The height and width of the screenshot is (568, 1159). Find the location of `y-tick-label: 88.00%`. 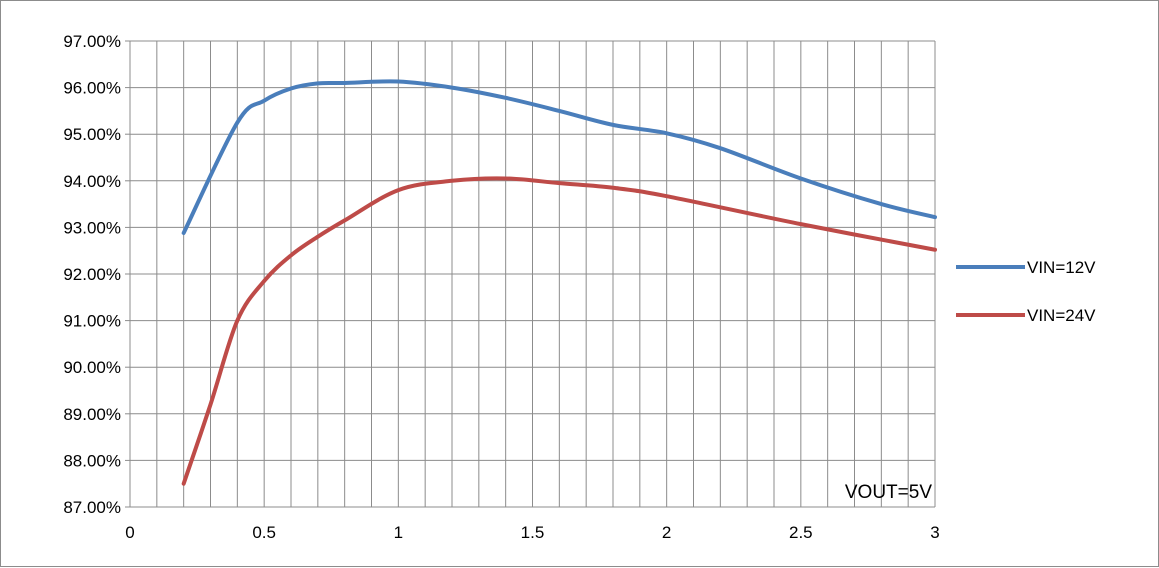

y-tick-label: 88.00% is located at coordinates (92, 460).